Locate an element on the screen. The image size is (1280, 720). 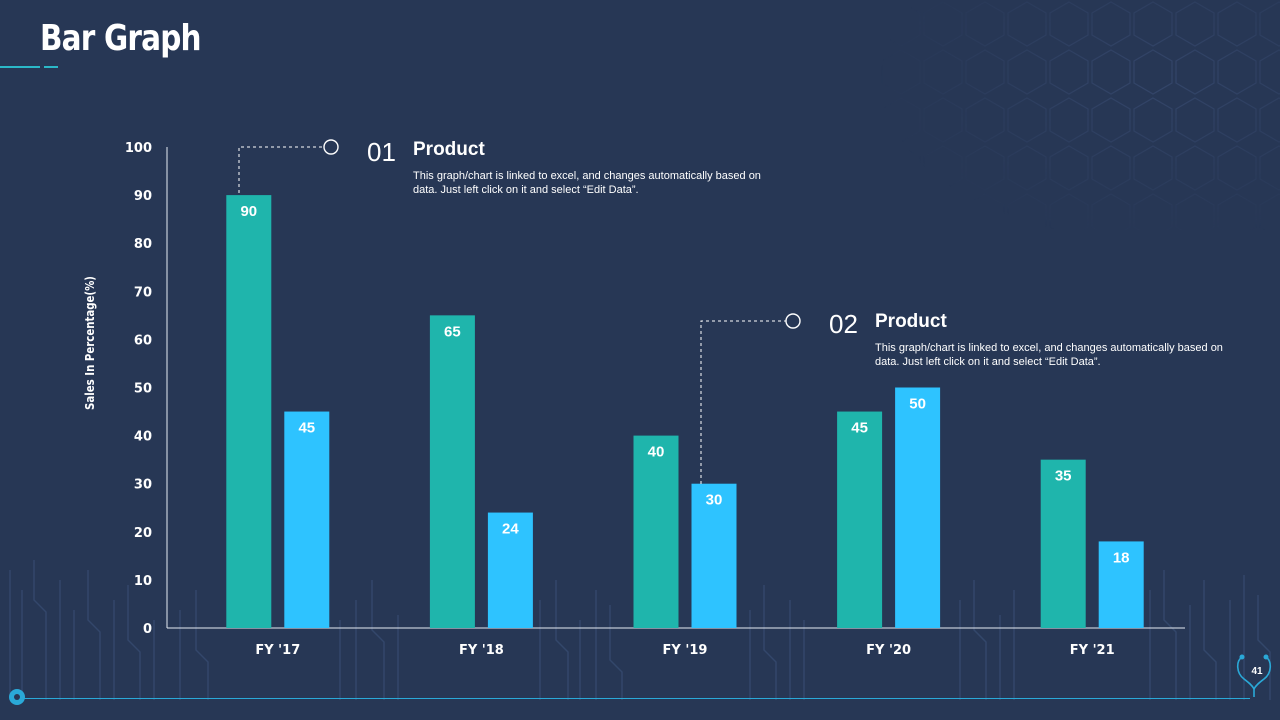
y-axis-label: Sales In Percentage(%) is located at coordinates (90, 343).